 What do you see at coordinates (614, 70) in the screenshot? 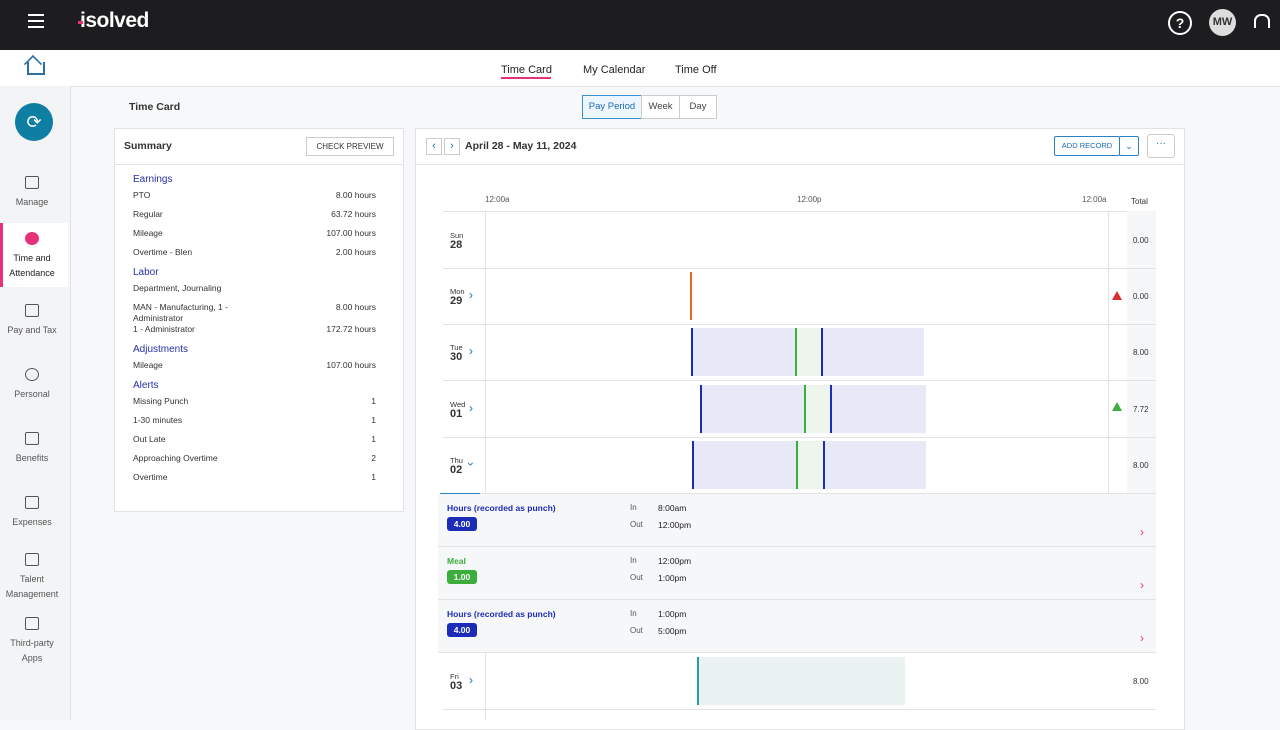
I see `tab: My Calendar` at bounding box center [614, 70].